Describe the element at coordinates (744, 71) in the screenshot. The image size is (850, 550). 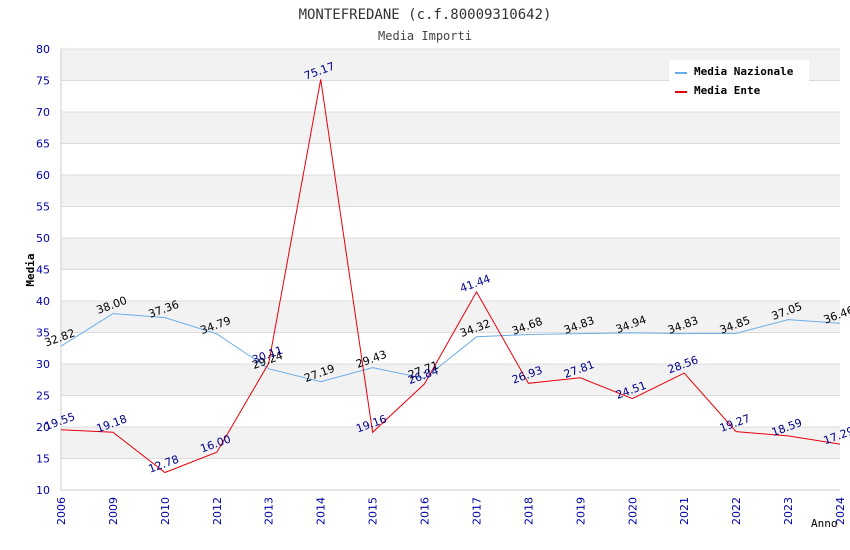
I see `legend-label-nazionale: Media Nazionale` at that location.